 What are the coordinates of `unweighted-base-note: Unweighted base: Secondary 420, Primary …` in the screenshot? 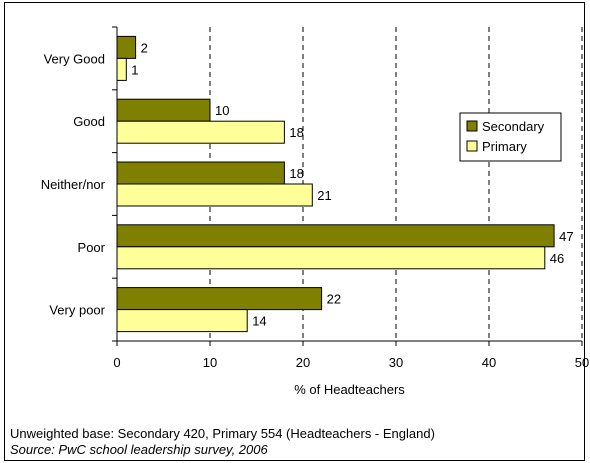 It's located at (222, 433).